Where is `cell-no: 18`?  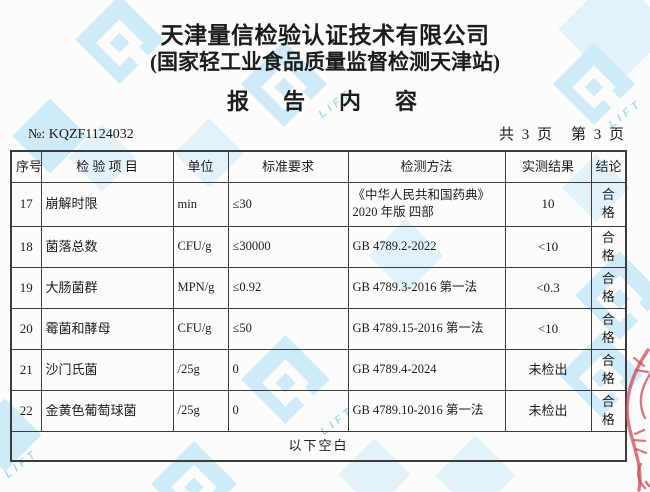 cell-no: 18 is located at coordinates (26, 246).